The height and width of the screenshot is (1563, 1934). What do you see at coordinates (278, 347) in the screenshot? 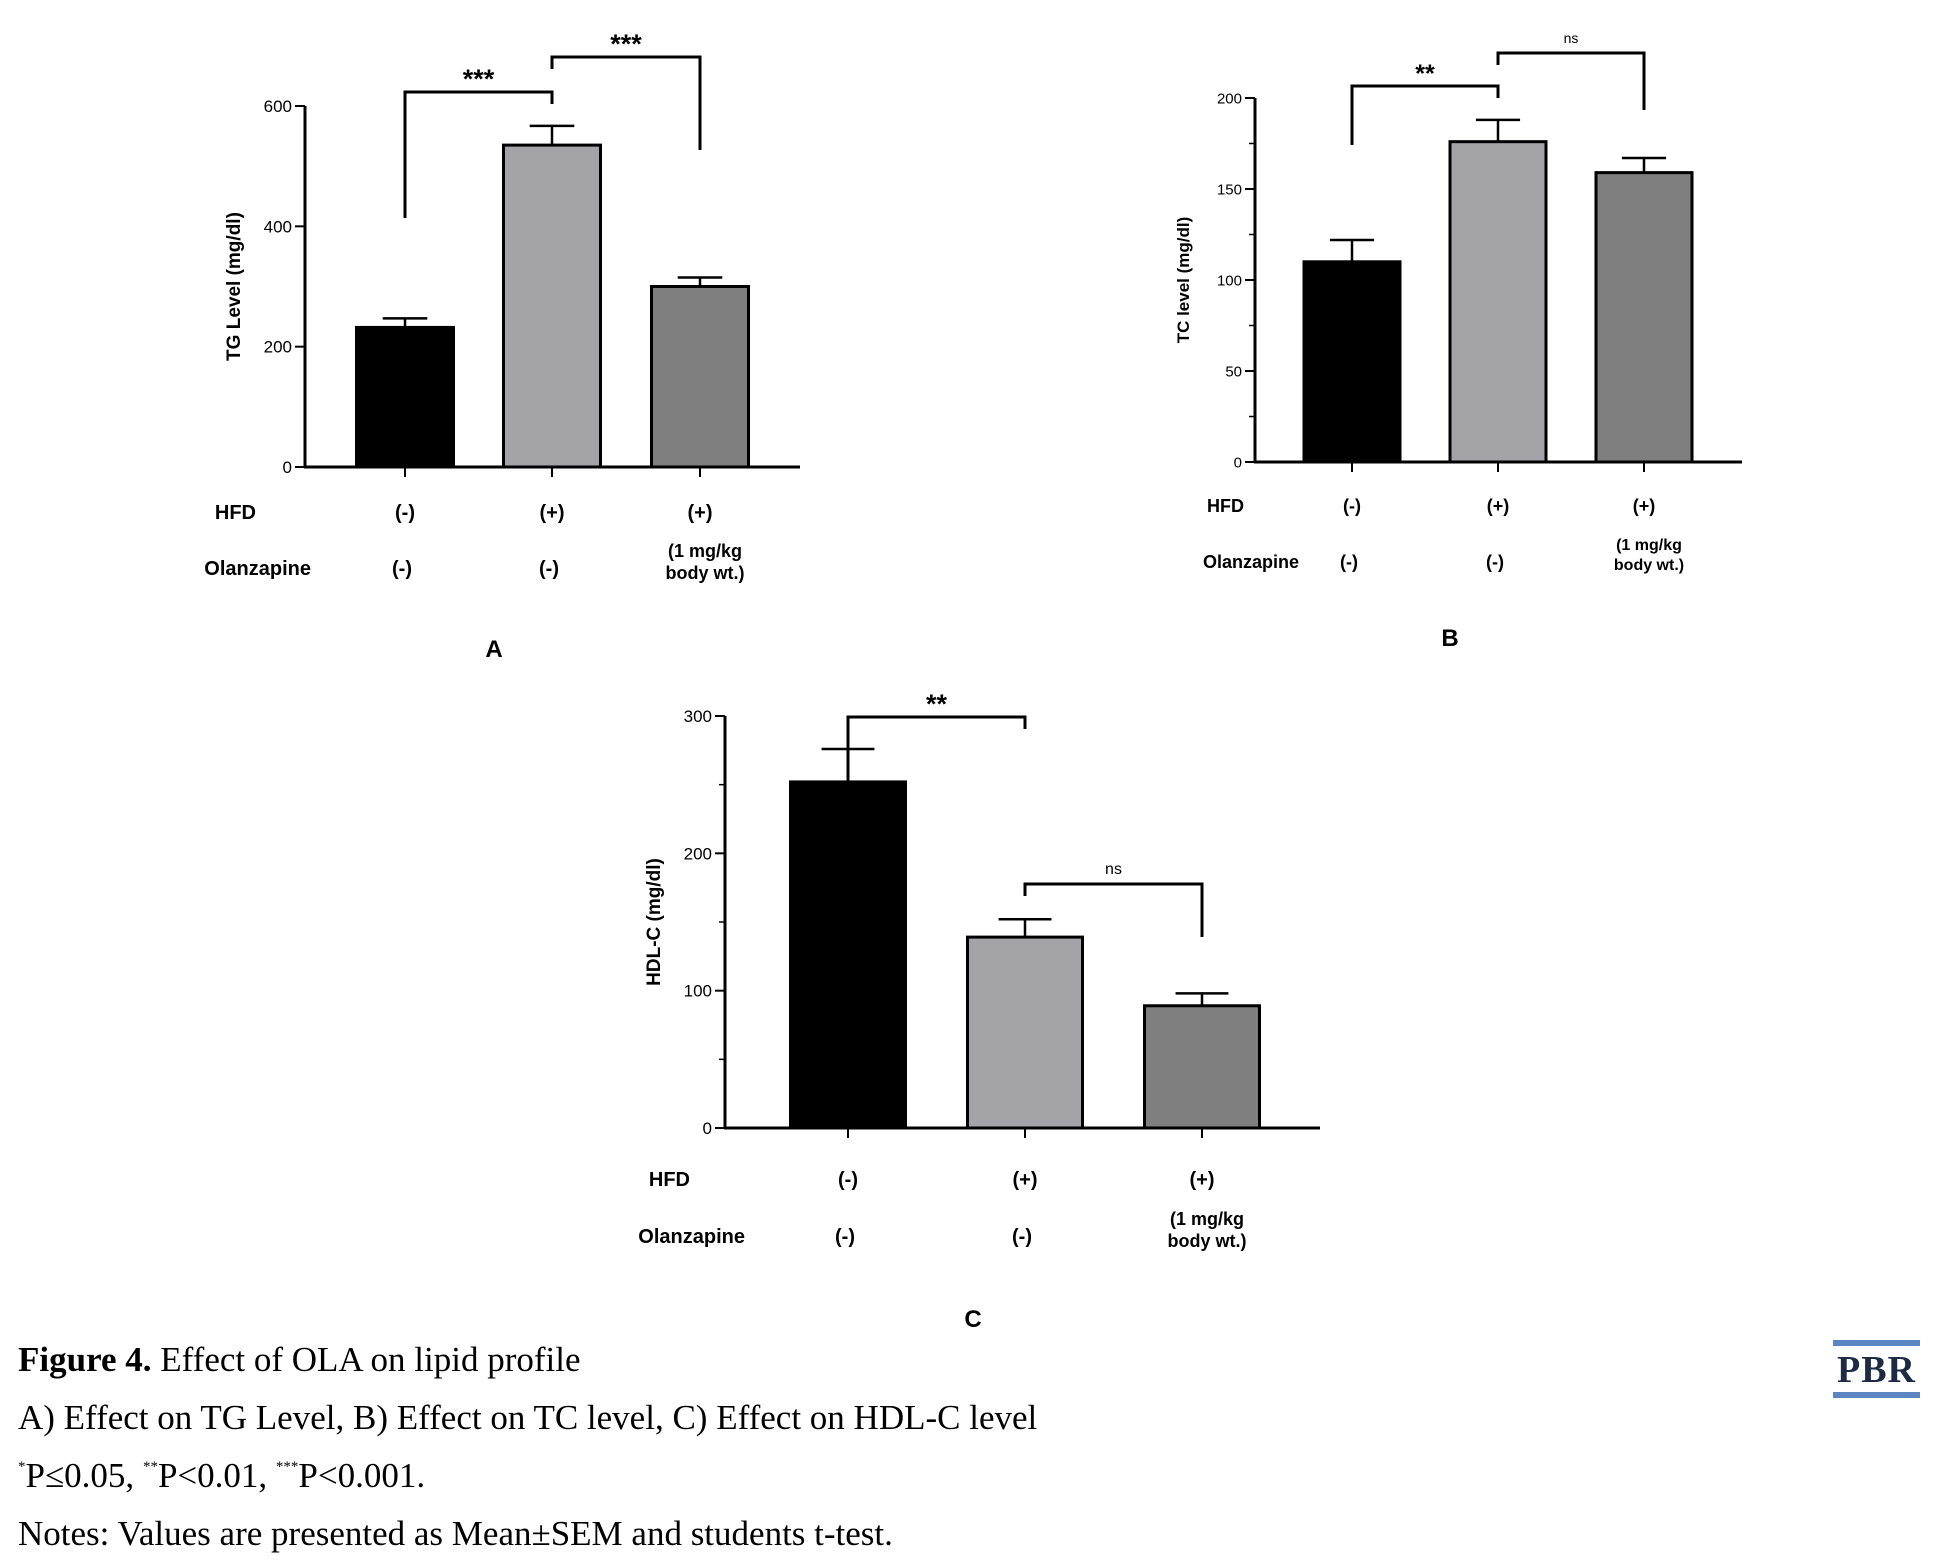
I see `chart-a-y-tick-label: 200` at bounding box center [278, 347].